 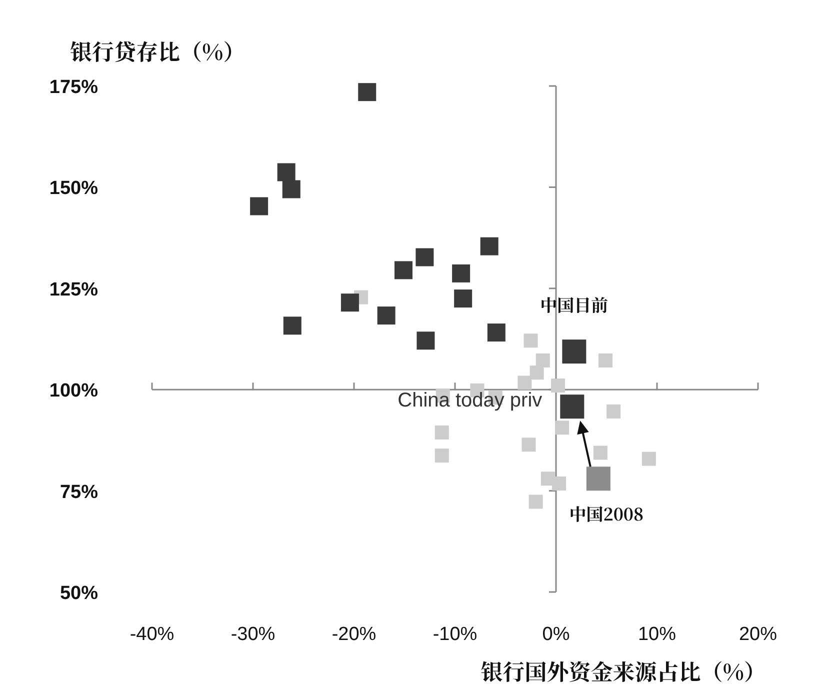 I want to click on y-tick-label: 100%, so click(x=73, y=391).